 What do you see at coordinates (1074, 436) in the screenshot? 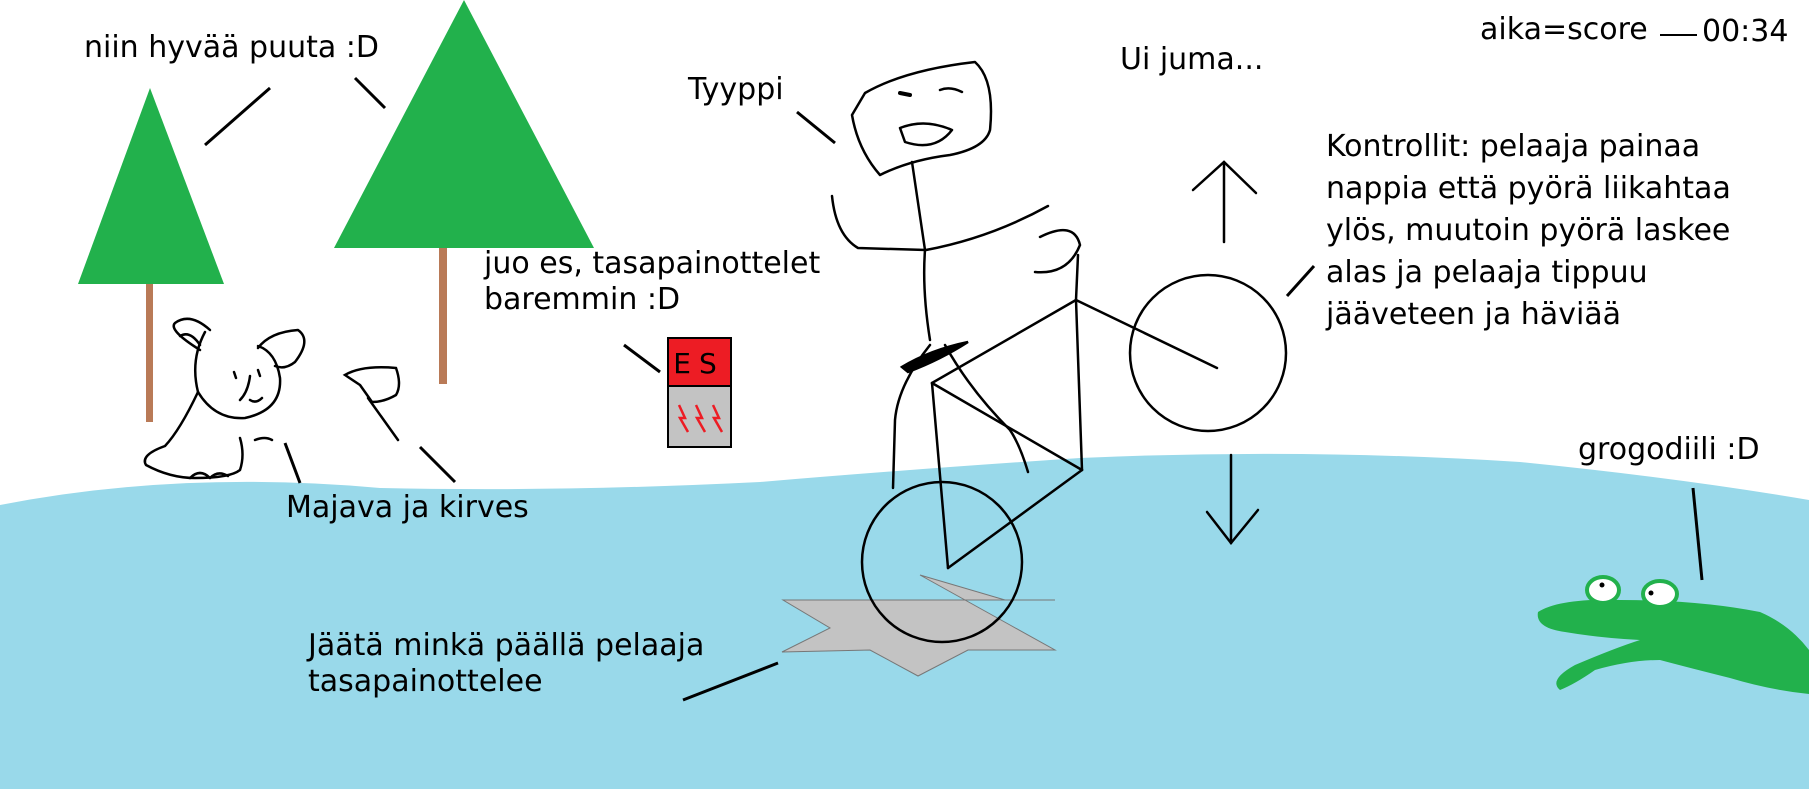
I see `bicycle` at bounding box center [1074, 436].